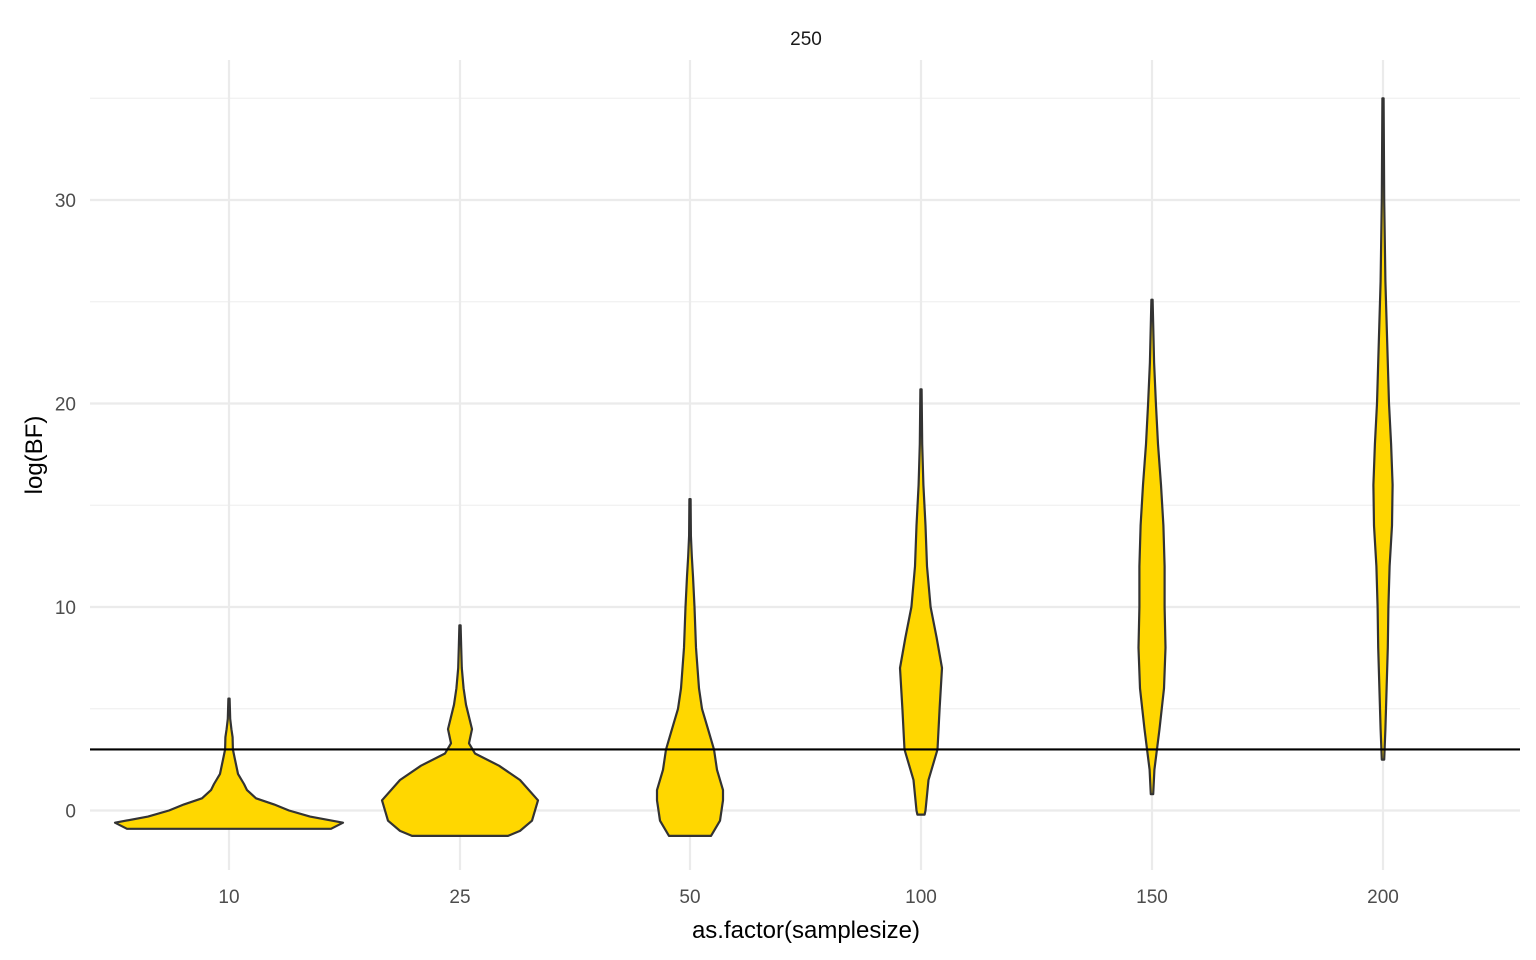 This screenshot has width=1536, height=960. I want to click on x-axis-title: as.factor(samplesize), so click(806, 930).